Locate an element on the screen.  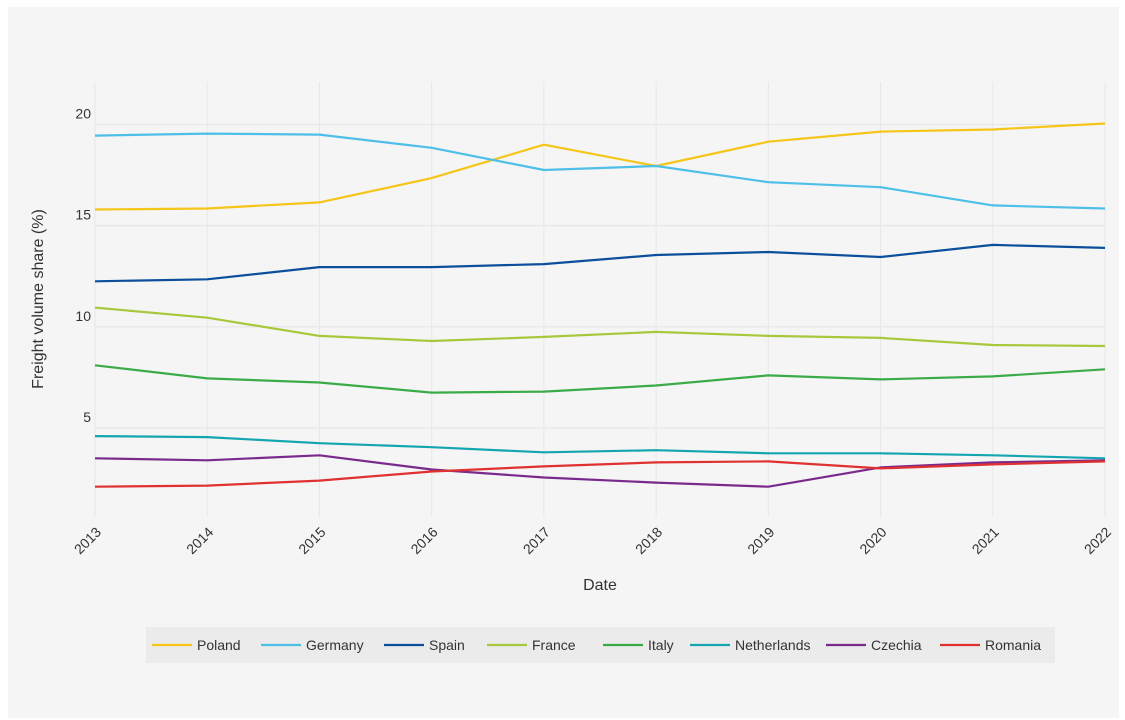
x-axis-title: Date is located at coordinates (600, 585).